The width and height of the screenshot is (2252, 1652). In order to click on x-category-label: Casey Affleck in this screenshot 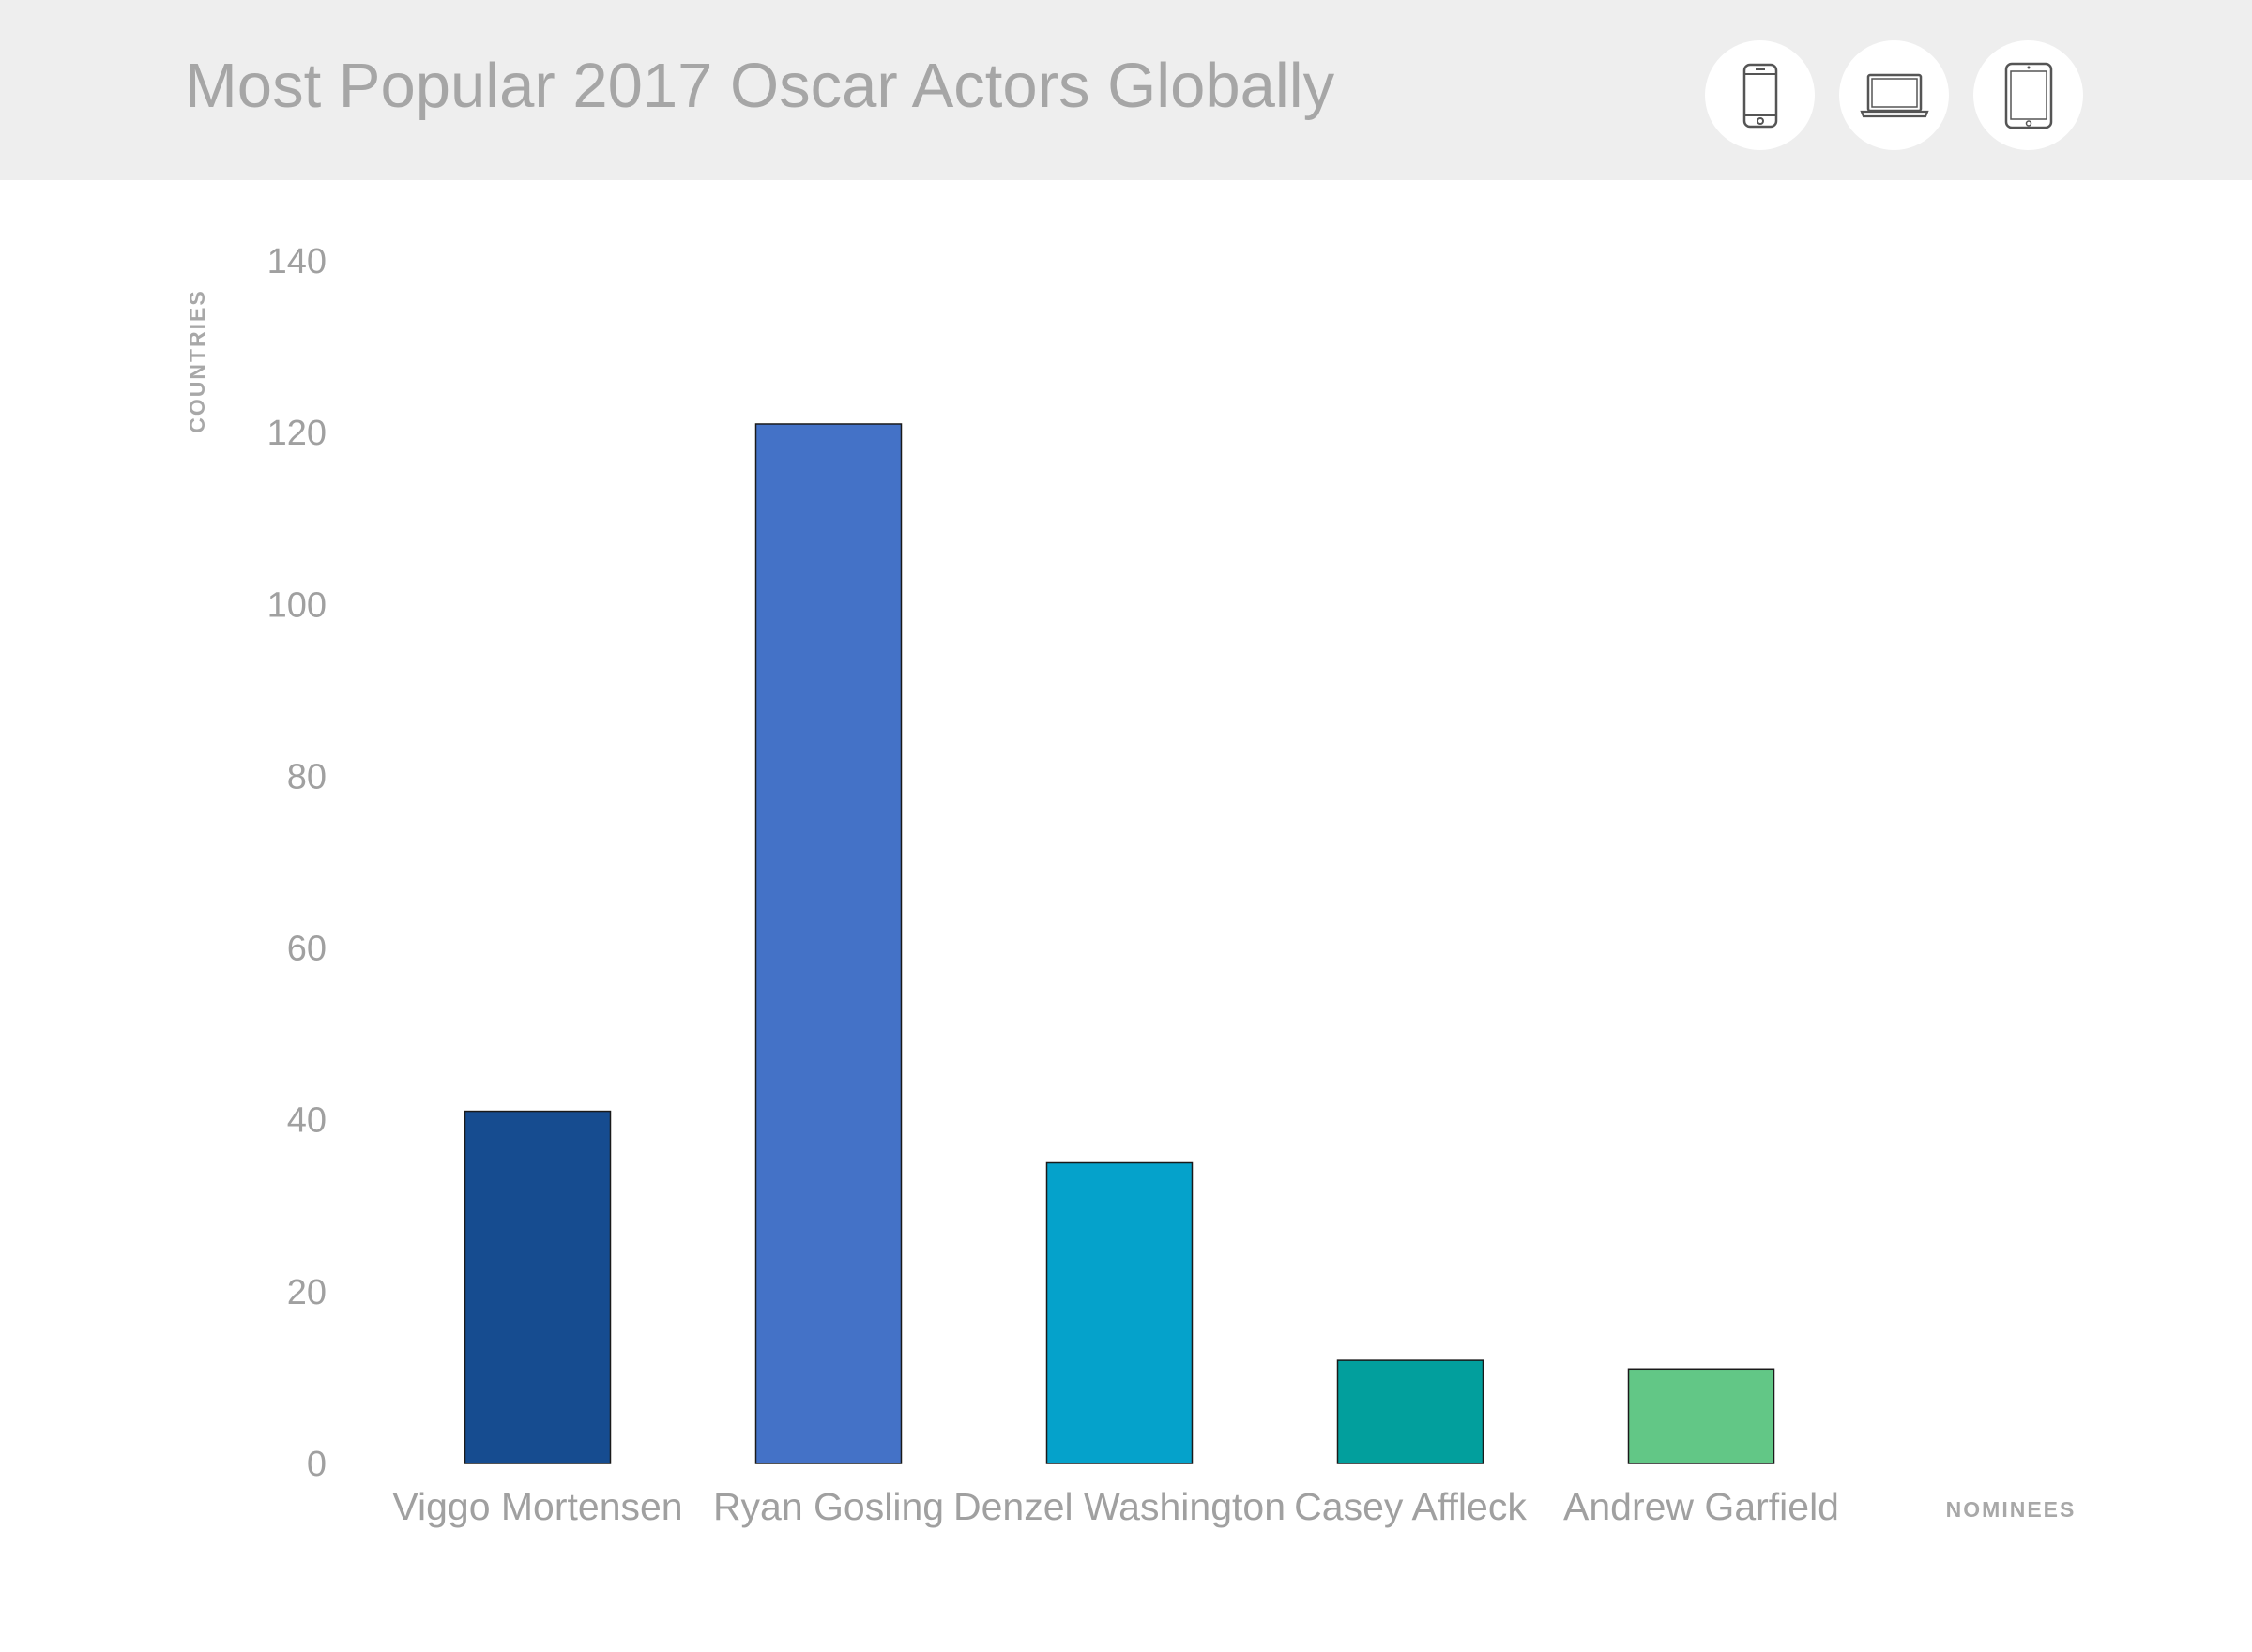, I will do `click(1410, 1506)`.